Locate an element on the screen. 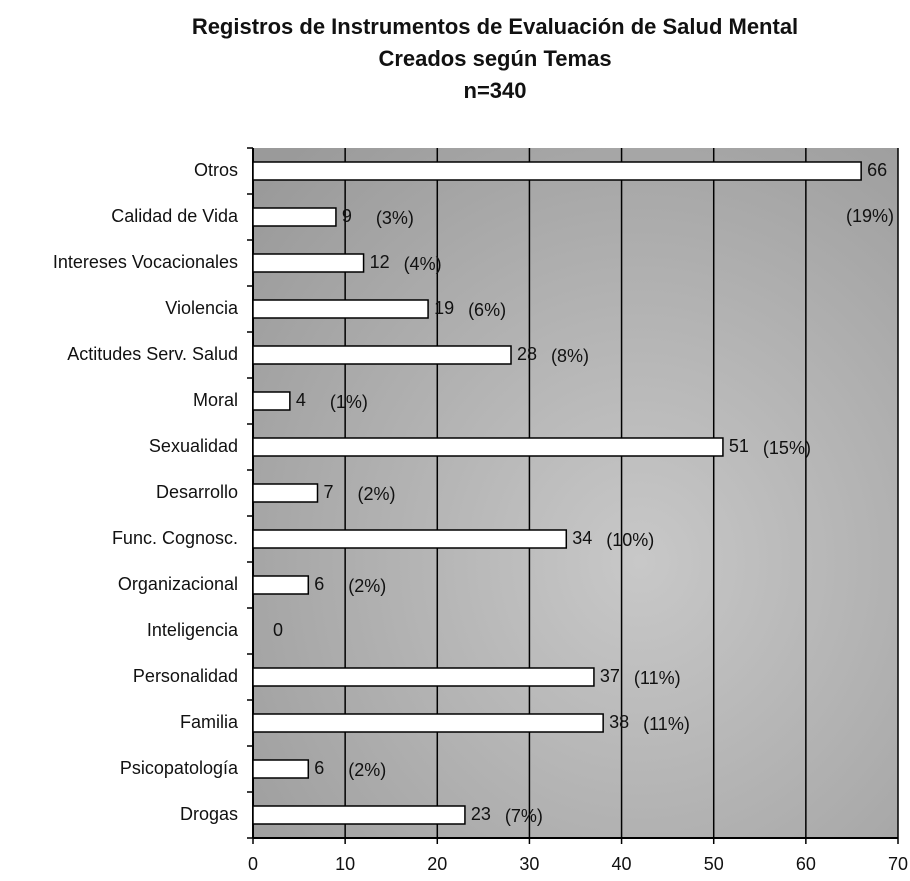 This screenshot has height=881, width=910. y-tick-label: Moral is located at coordinates (215, 400).